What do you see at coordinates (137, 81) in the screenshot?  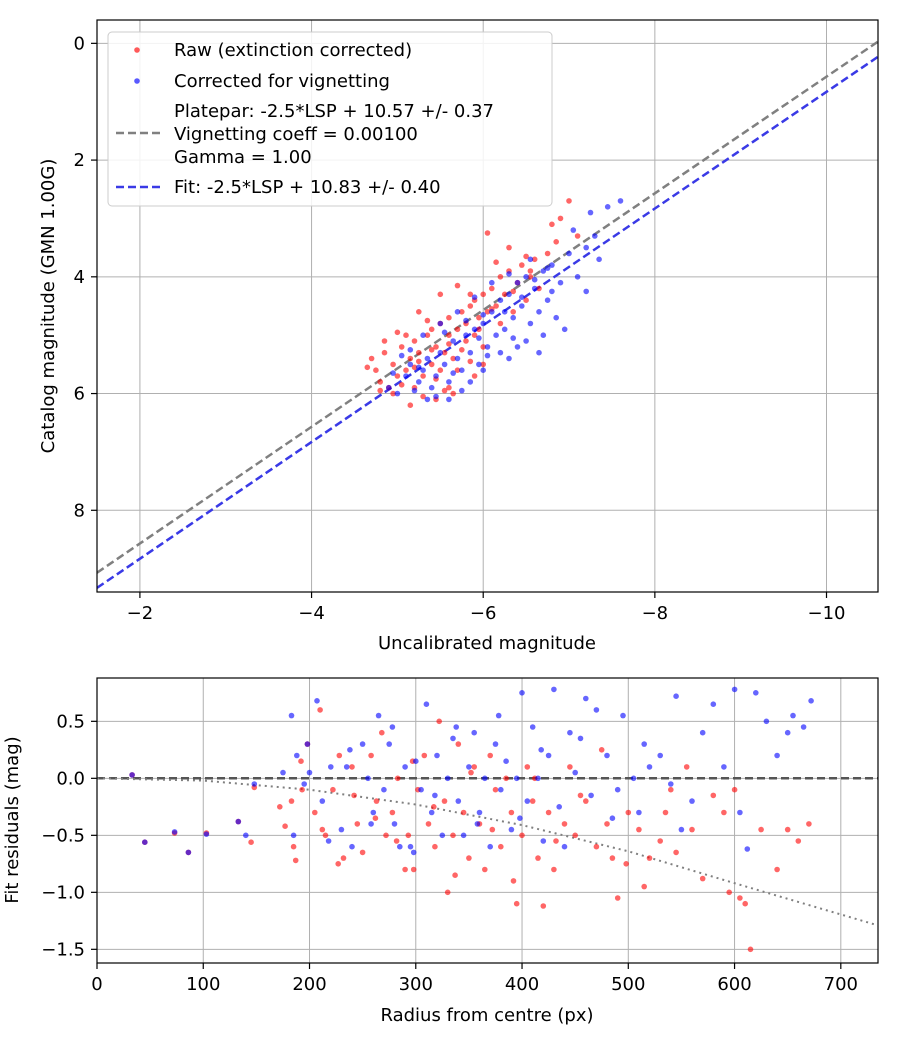 I see `legend-marker-corrected` at bounding box center [137, 81].